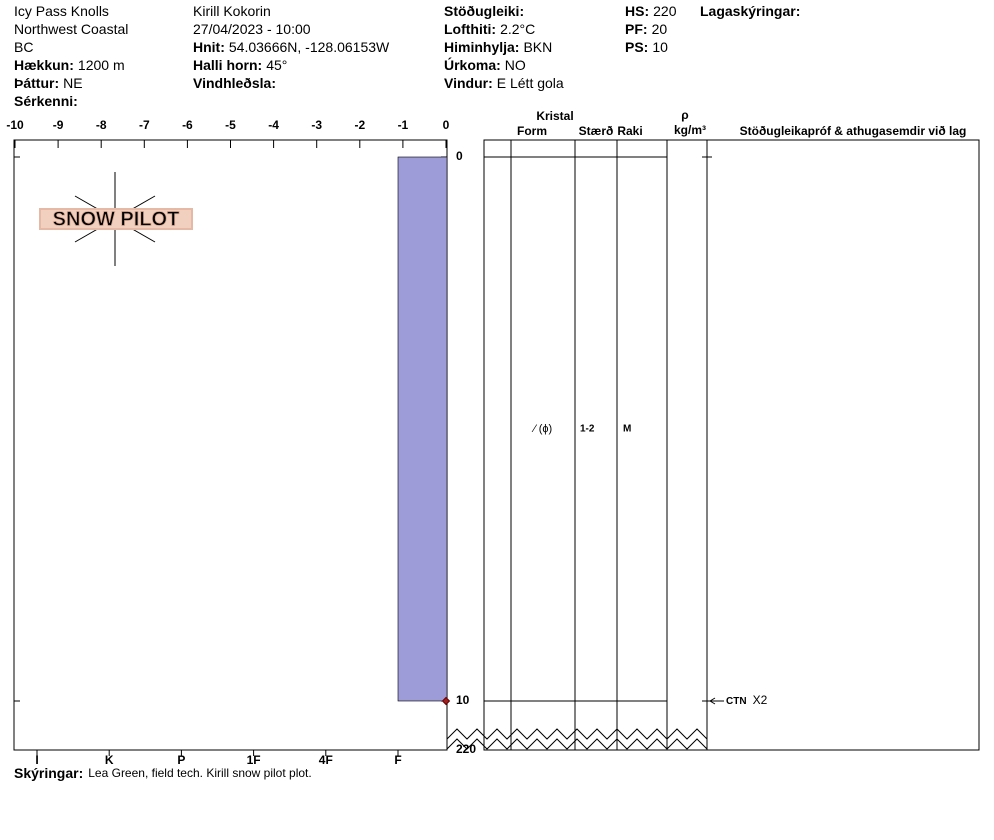 The image size is (994, 840). I want to click on header-label: HS:, so click(637, 11).